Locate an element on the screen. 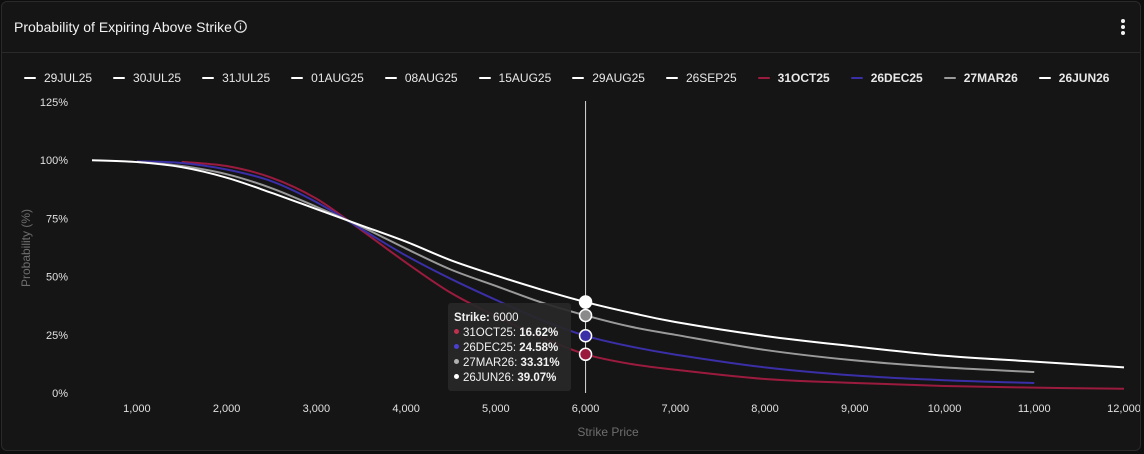 The height and width of the screenshot is (454, 1144). y-tick-label: 50% is located at coordinates (57, 278).